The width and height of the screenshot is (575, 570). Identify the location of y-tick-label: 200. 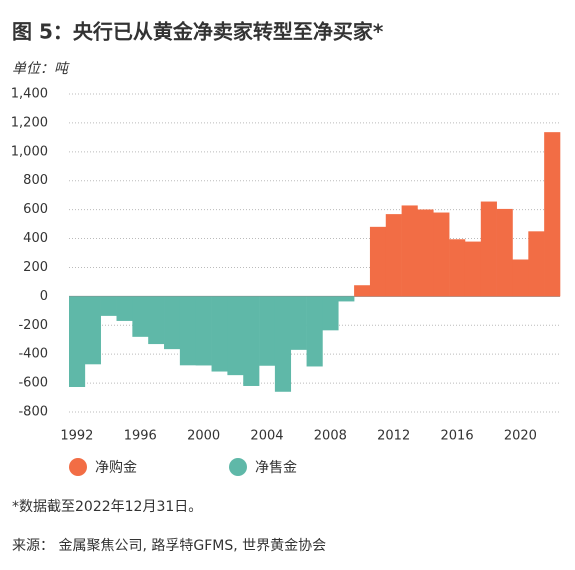
(35, 267).